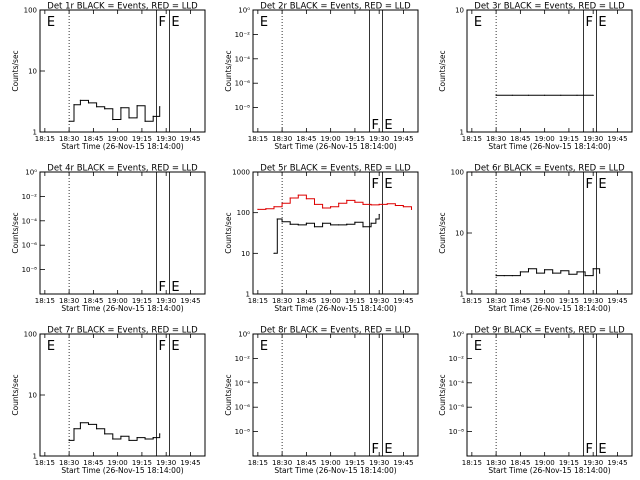 The image size is (640, 480). I want to click on panel-title: Det 6r BLACK = Events, RED = LLD, so click(549, 169).